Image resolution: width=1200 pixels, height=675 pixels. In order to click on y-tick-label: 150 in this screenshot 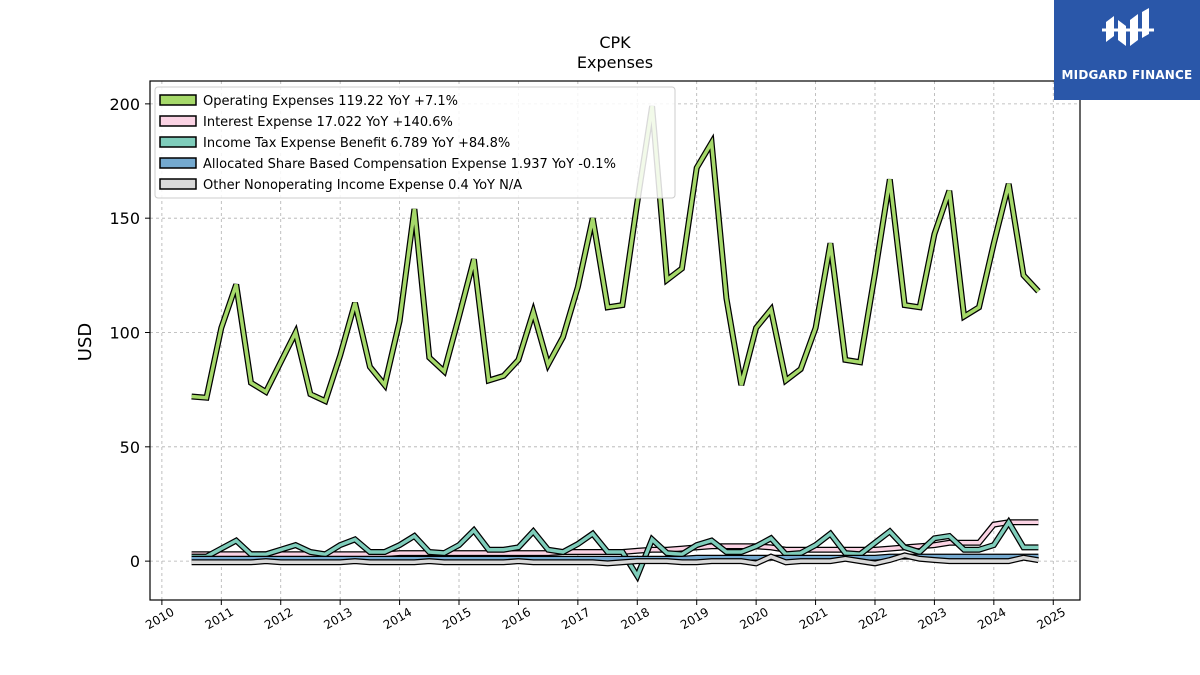, I will do `click(124, 218)`.